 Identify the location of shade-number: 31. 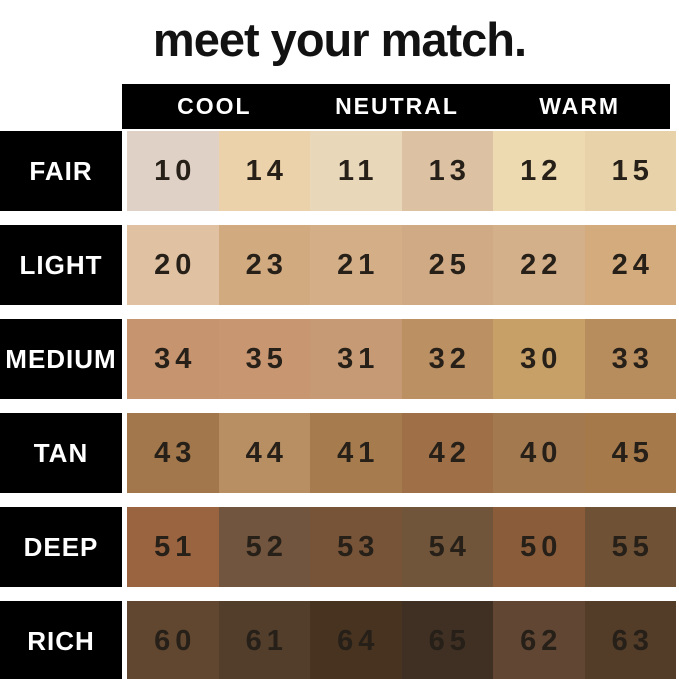
(358, 358).